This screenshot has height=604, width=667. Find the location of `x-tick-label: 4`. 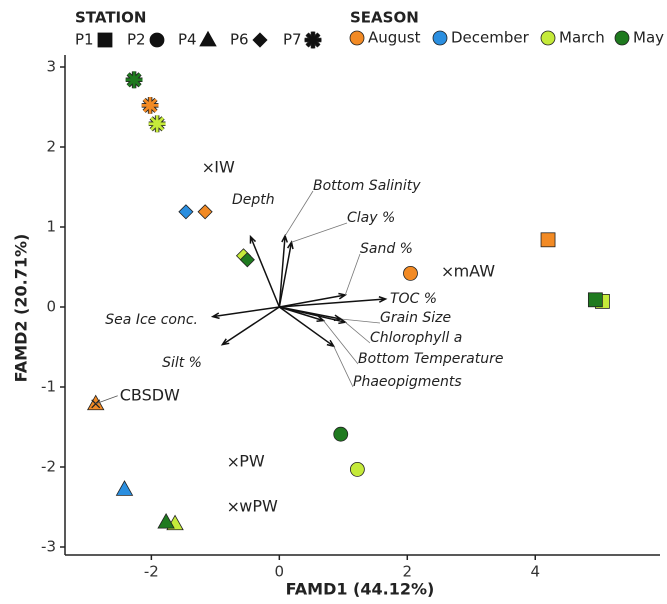

x-tick-label: 4 is located at coordinates (535, 572).